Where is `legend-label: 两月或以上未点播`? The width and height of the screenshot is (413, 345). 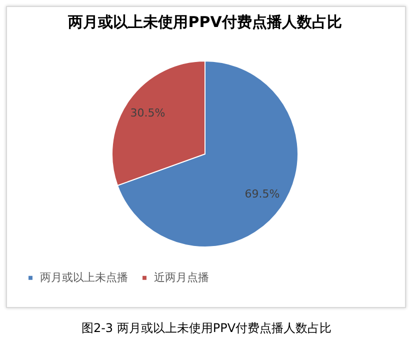 legend-label: 两月或以上未点播 is located at coordinates (84, 277).